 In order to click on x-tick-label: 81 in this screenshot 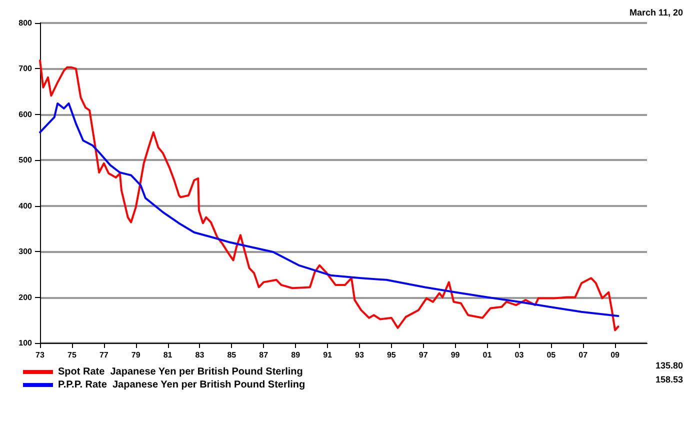, I will do `click(168, 355)`.